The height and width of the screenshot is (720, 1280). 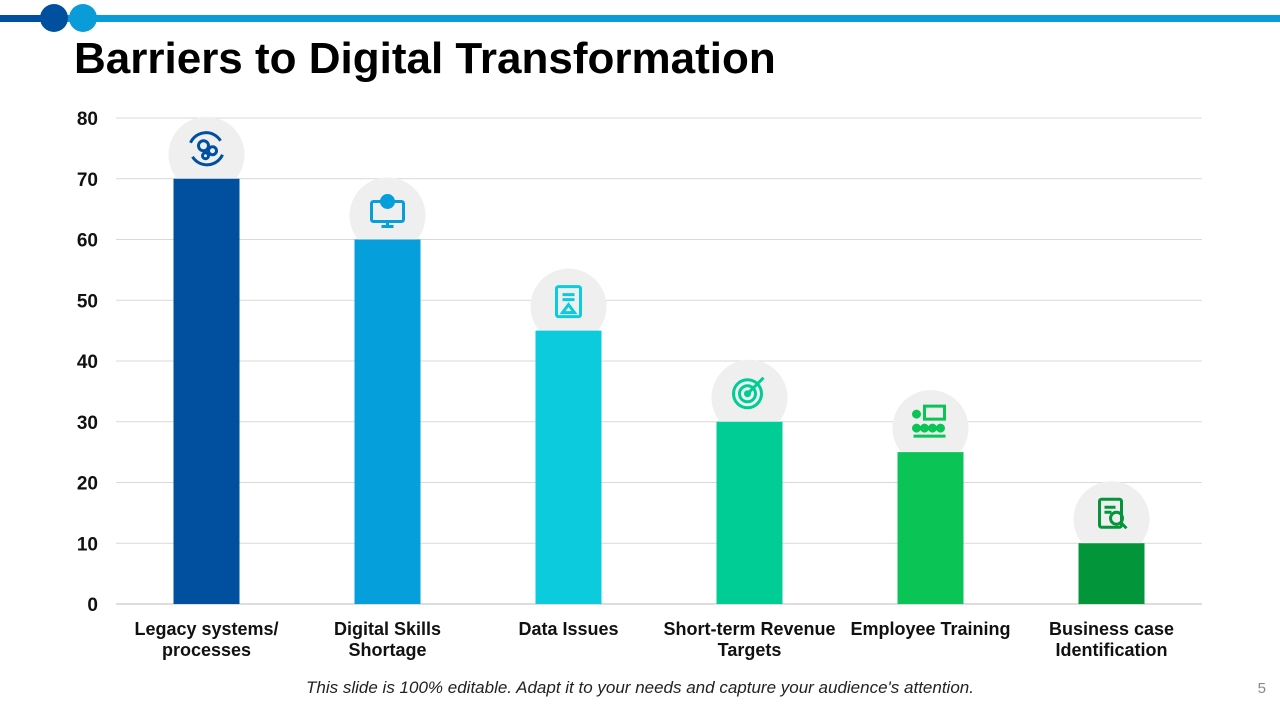 What do you see at coordinates (568, 629) in the screenshot?
I see `x-tick-label: Data Issues` at bounding box center [568, 629].